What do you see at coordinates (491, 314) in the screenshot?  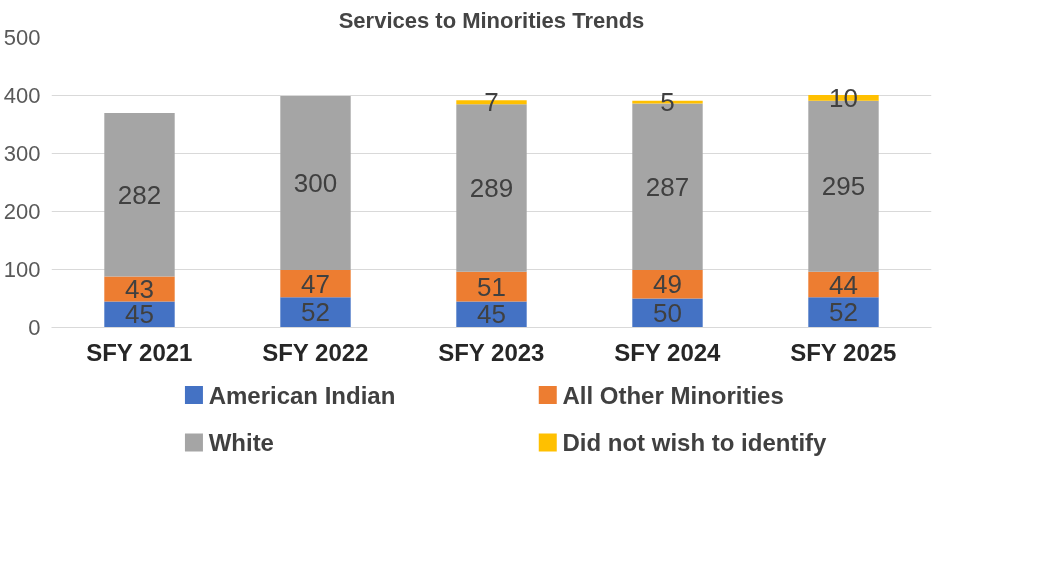 I see `data-label: 45` at bounding box center [491, 314].